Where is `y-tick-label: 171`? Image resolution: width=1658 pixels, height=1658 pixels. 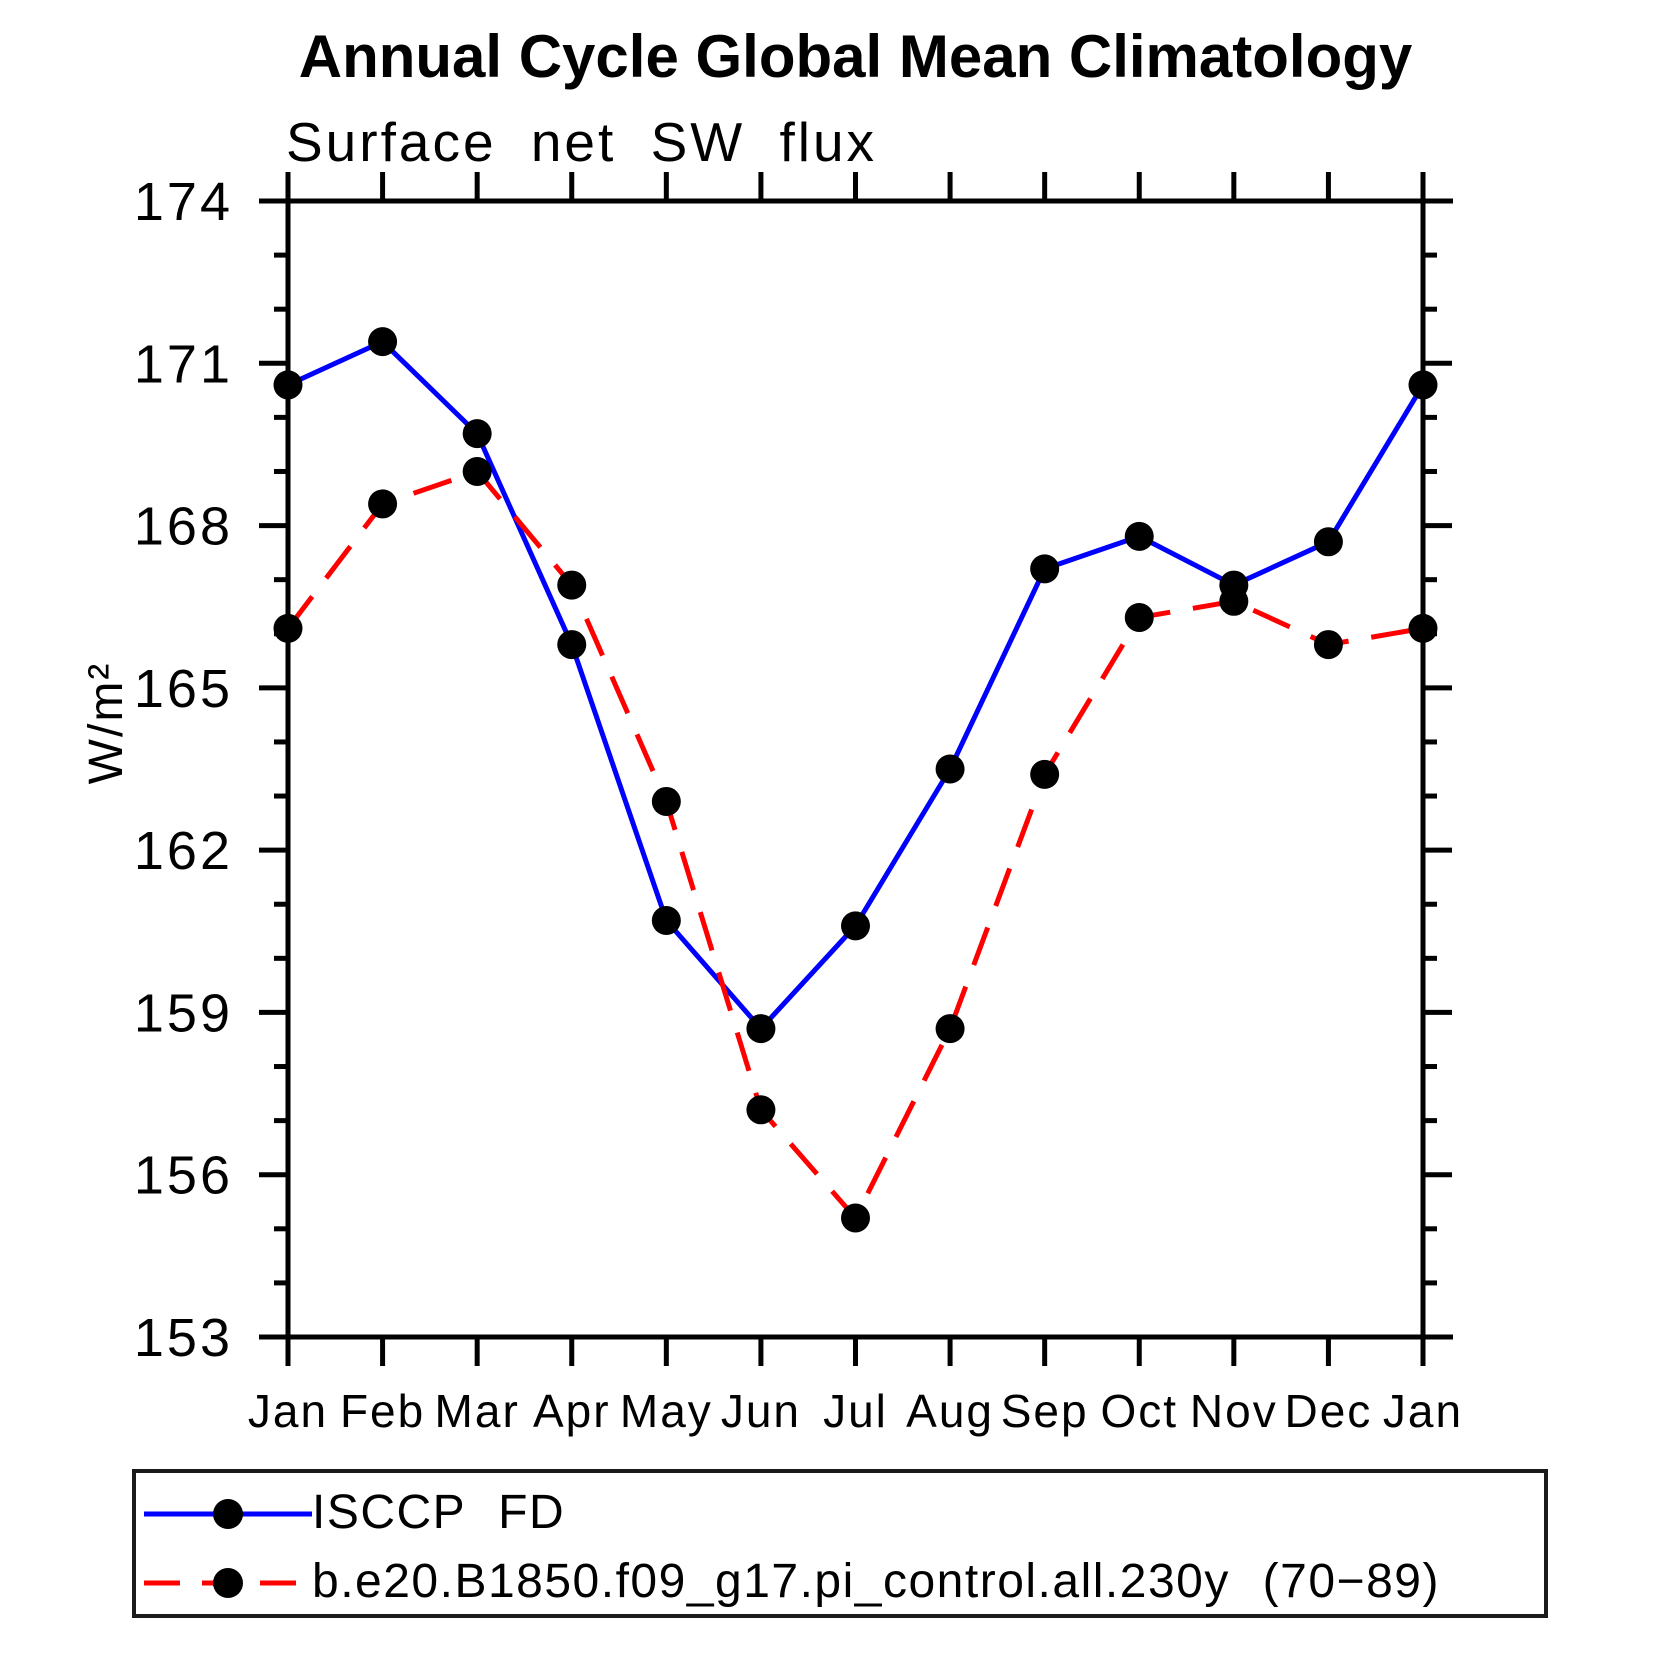 y-tick-label: 171 is located at coordinates (183, 364).